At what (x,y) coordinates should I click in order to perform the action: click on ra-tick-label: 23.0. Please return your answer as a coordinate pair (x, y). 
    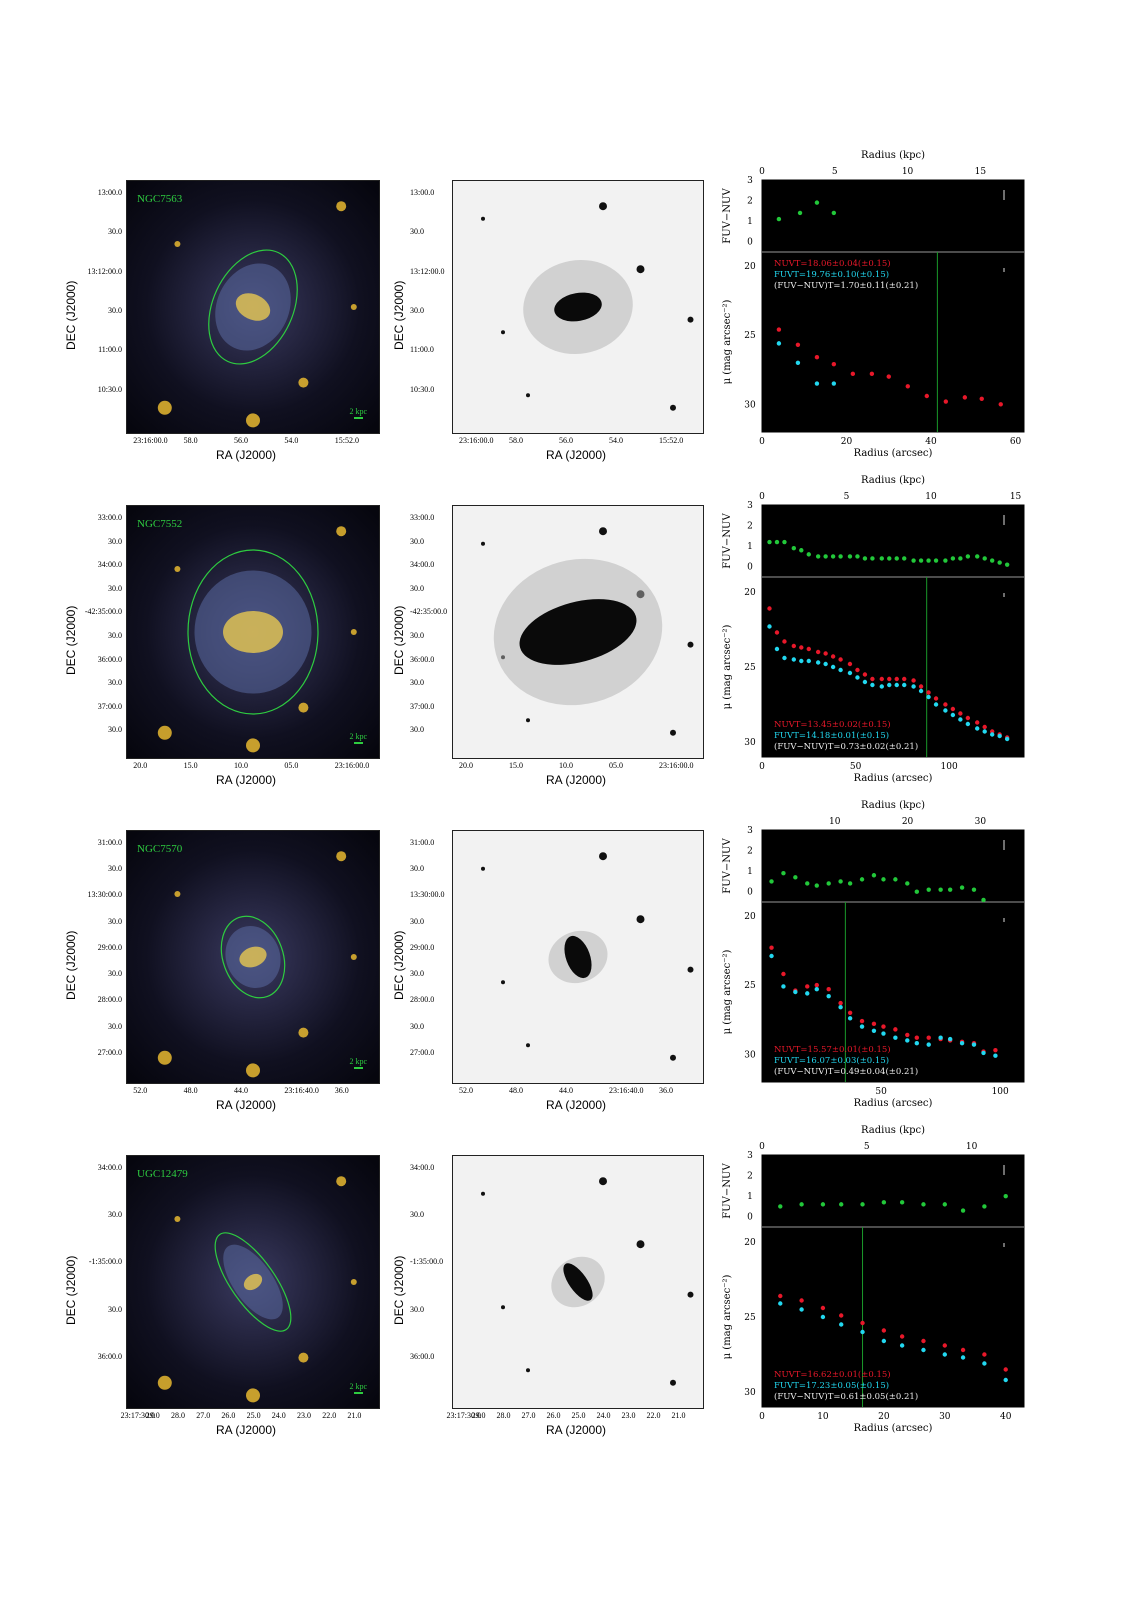
    Looking at the image, I should click on (628, 1415).